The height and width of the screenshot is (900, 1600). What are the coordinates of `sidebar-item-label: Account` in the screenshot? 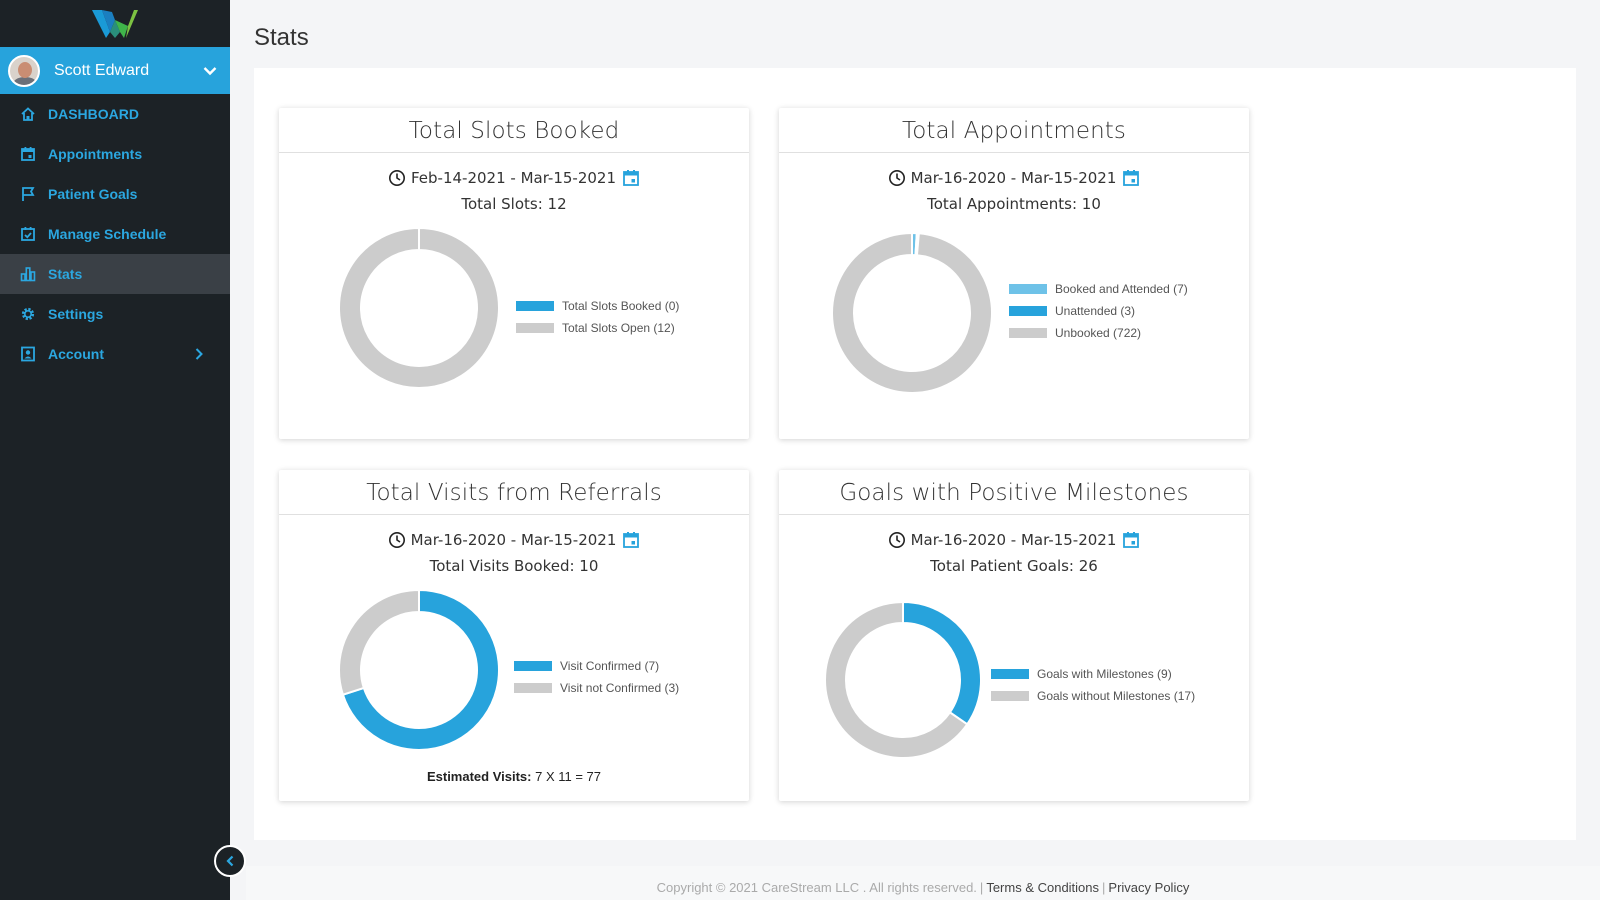 It's located at (76, 354).